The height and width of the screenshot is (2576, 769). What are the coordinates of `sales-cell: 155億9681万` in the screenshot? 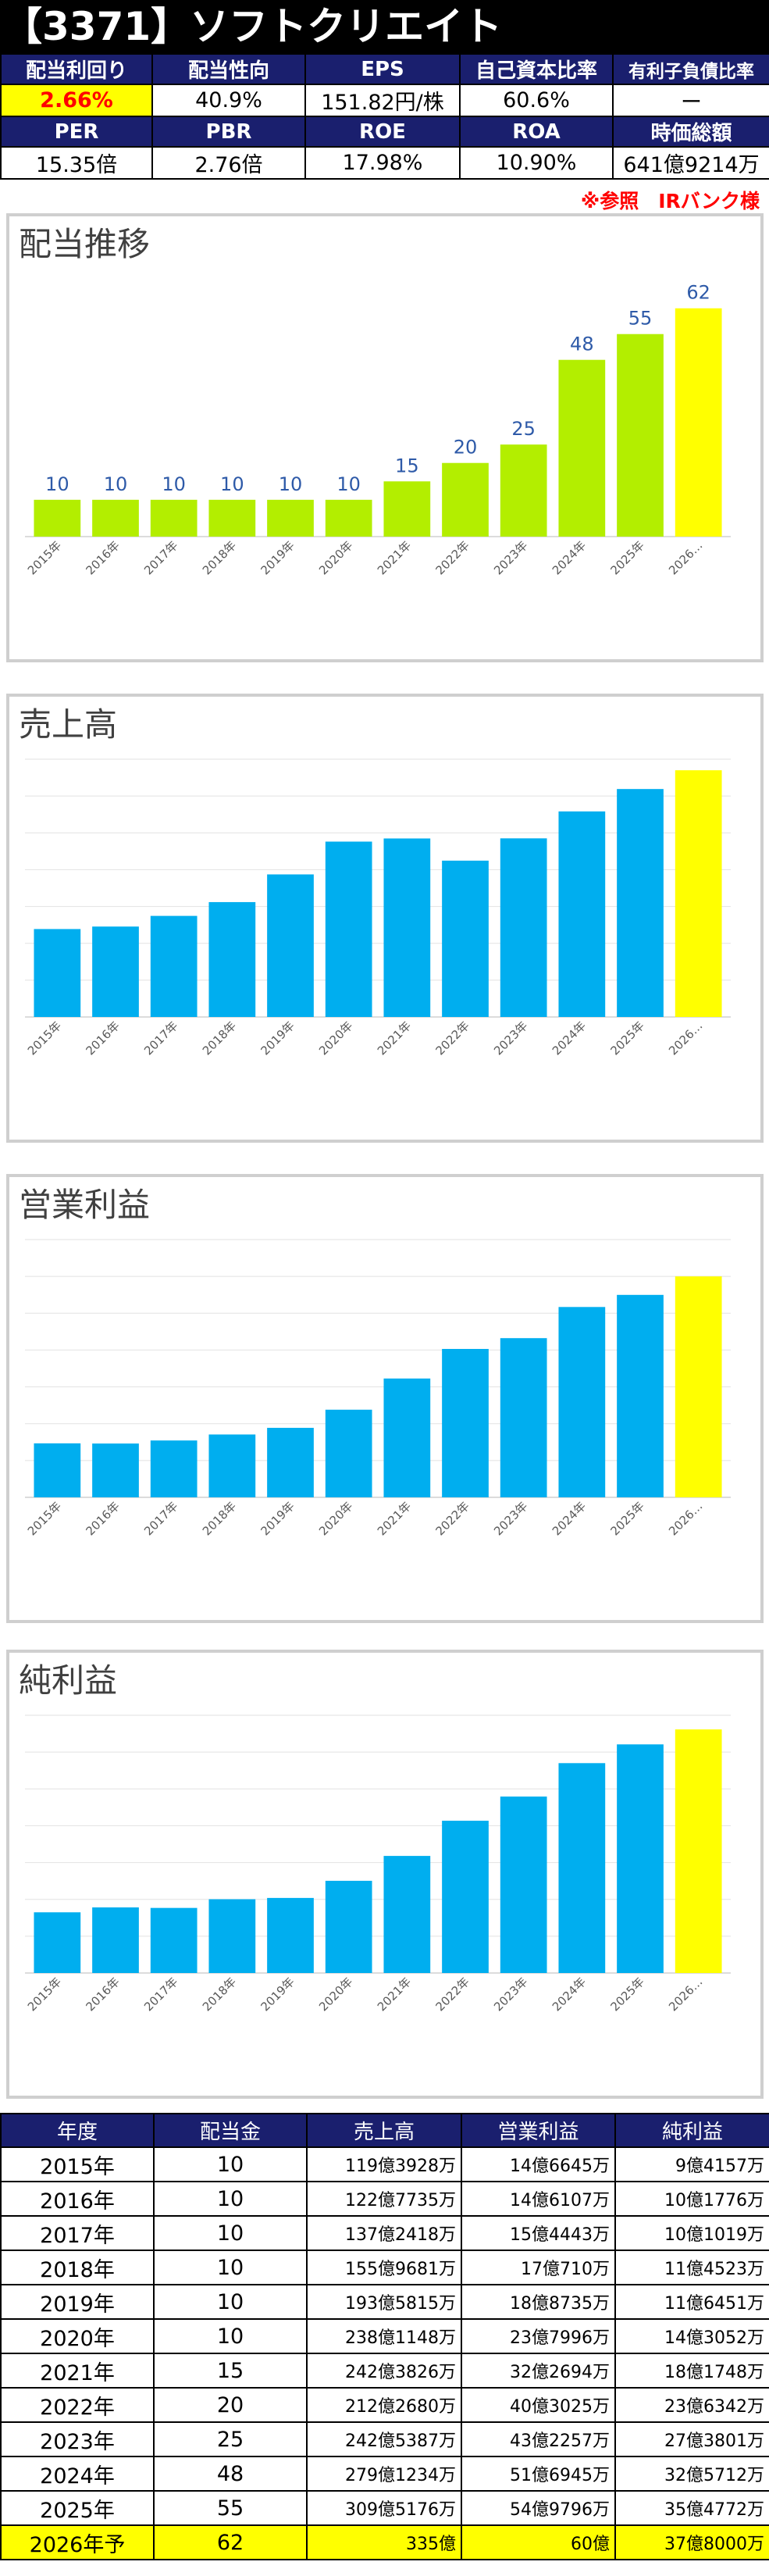 It's located at (384, 2267).